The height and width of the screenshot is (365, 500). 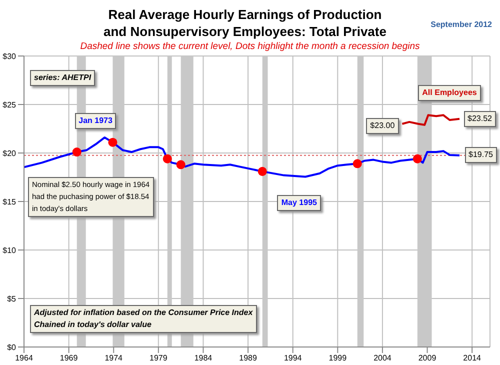 What do you see at coordinates (250, 46) in the screenshot?
I see `chart-subtitle: Dashed line shows the current level, Dots highlight the month a recession begins` at bounding box center [250, 46].